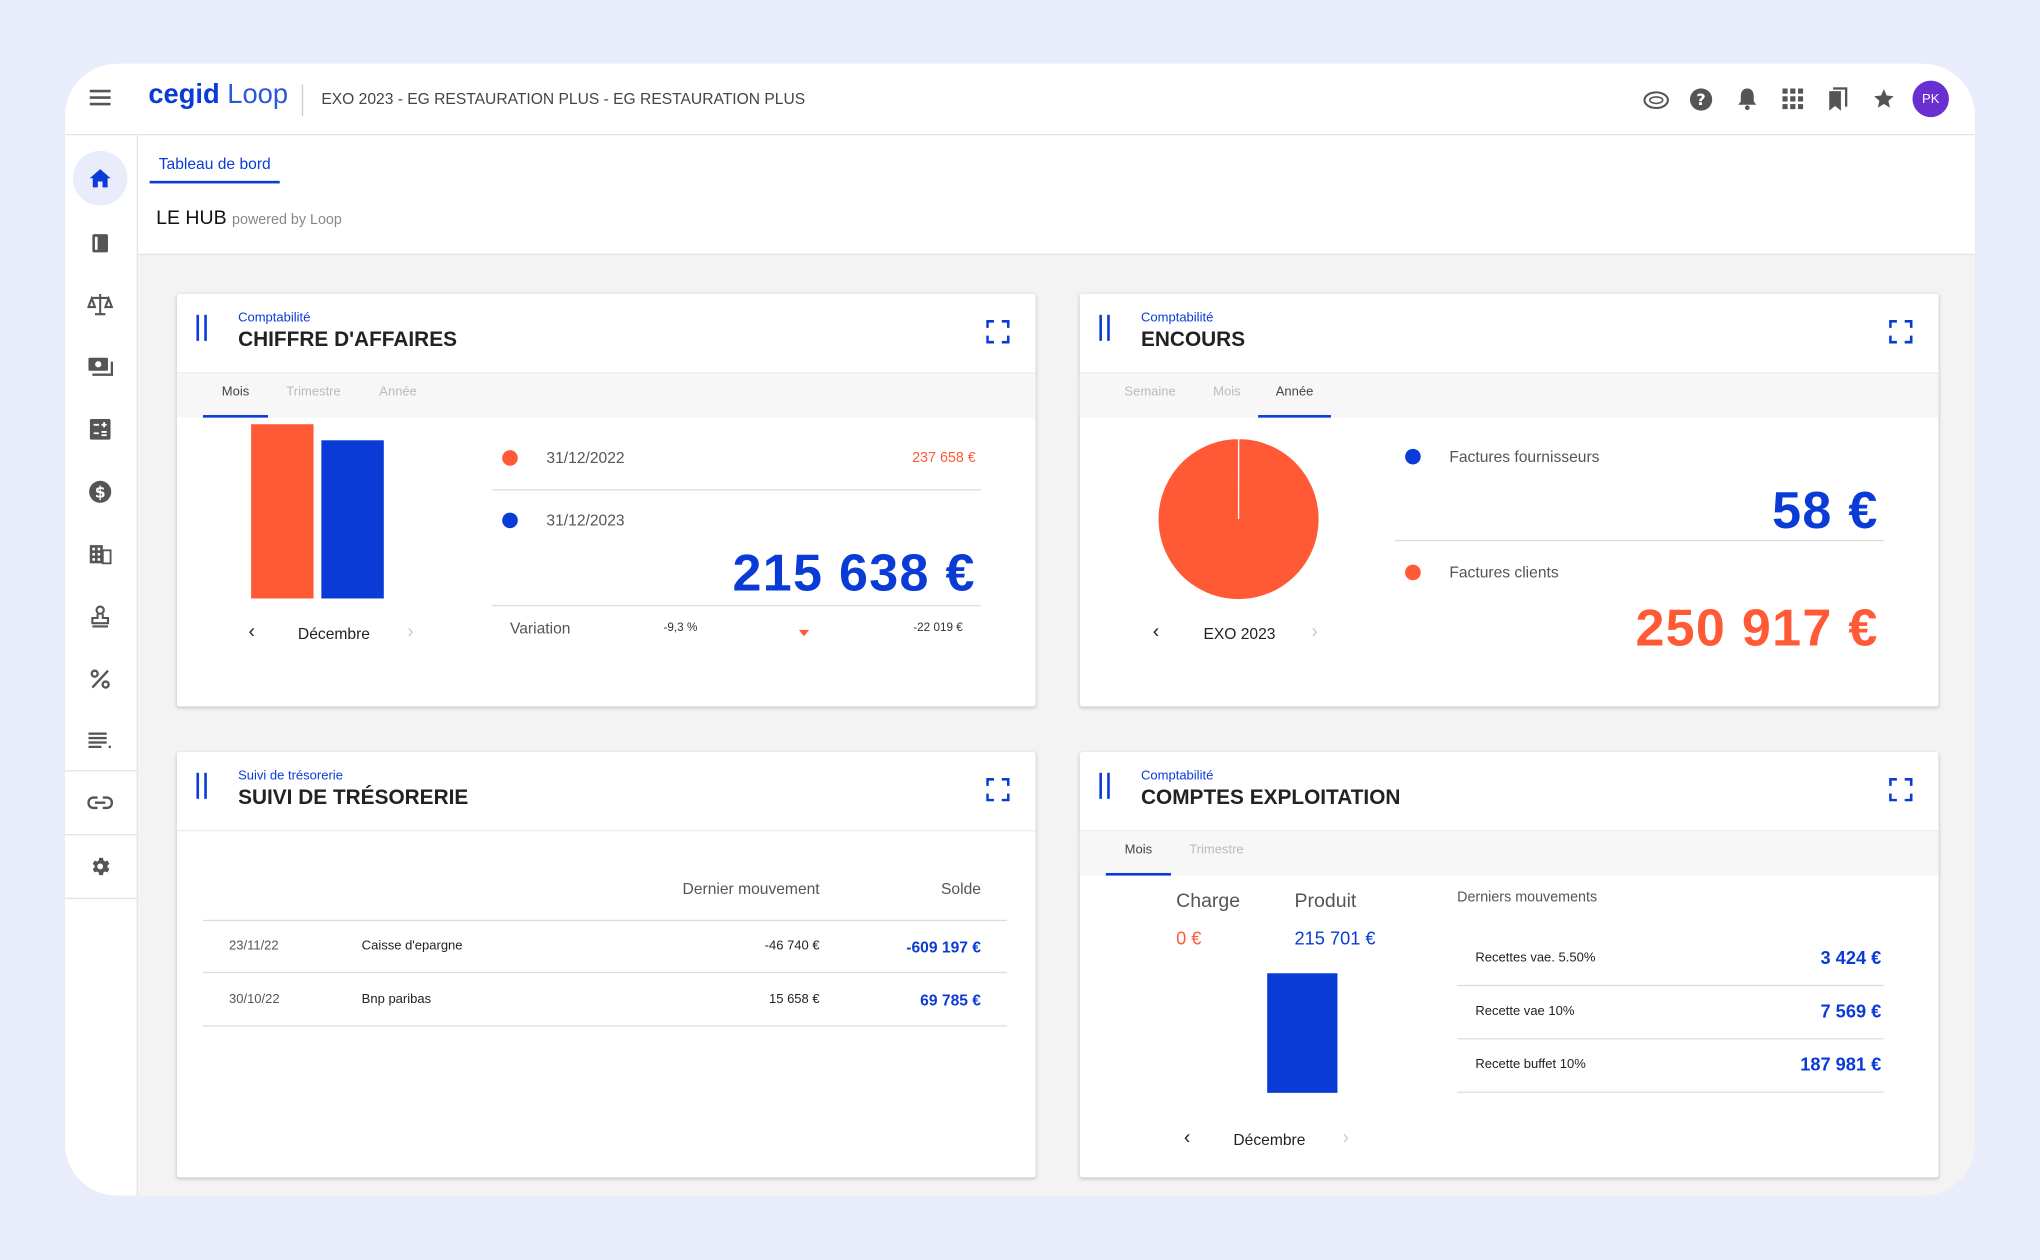 This screenshot has height=1260, width=2040. I want to click on dollar-icon: $, so click(100, 491).